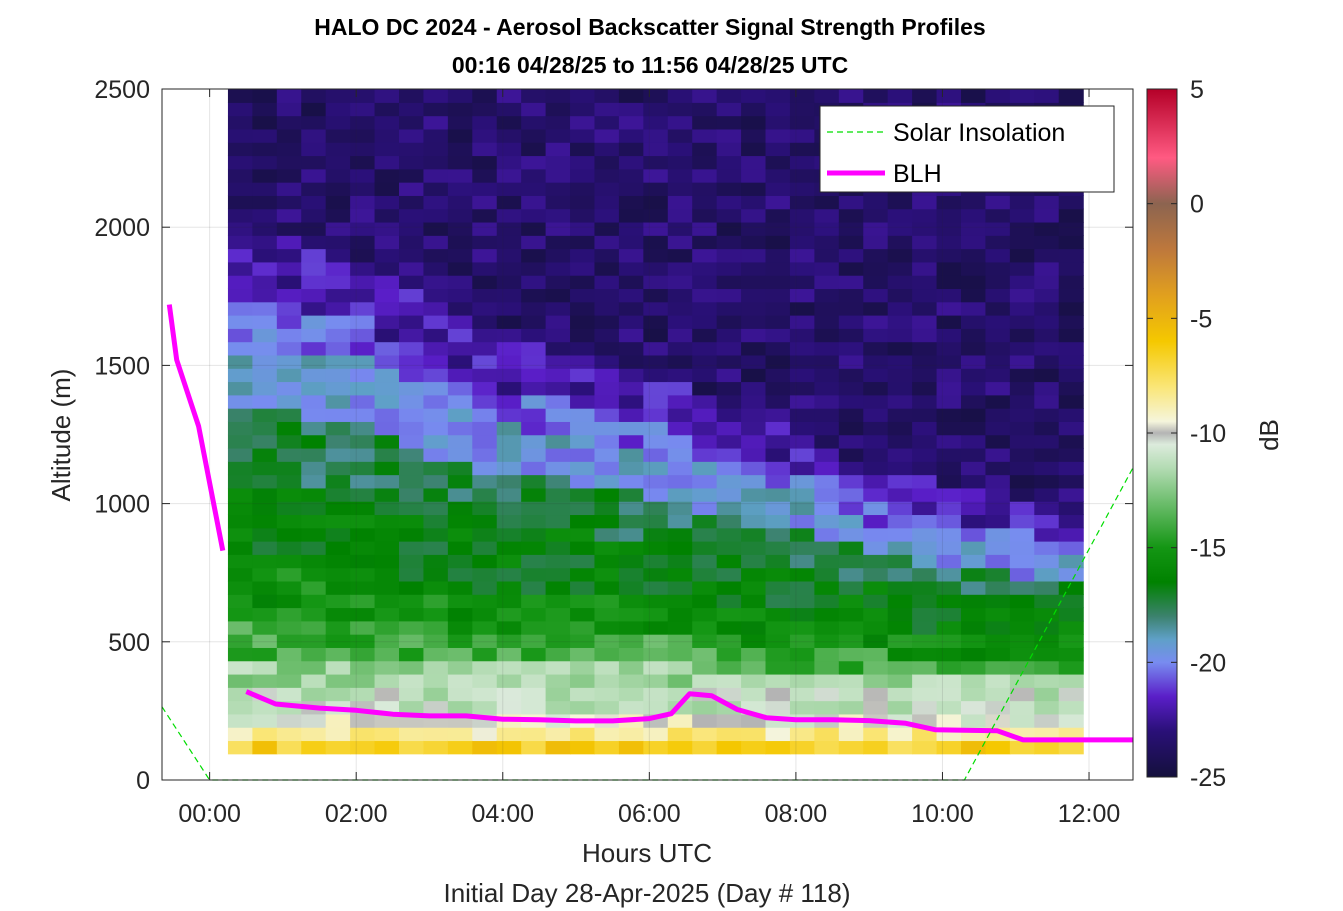 This screenshot has height=911, width=1343. Describe the element at coordinates (1208, 549) in the screenshot. I see `colorbar-tick-label: -15` at that location.